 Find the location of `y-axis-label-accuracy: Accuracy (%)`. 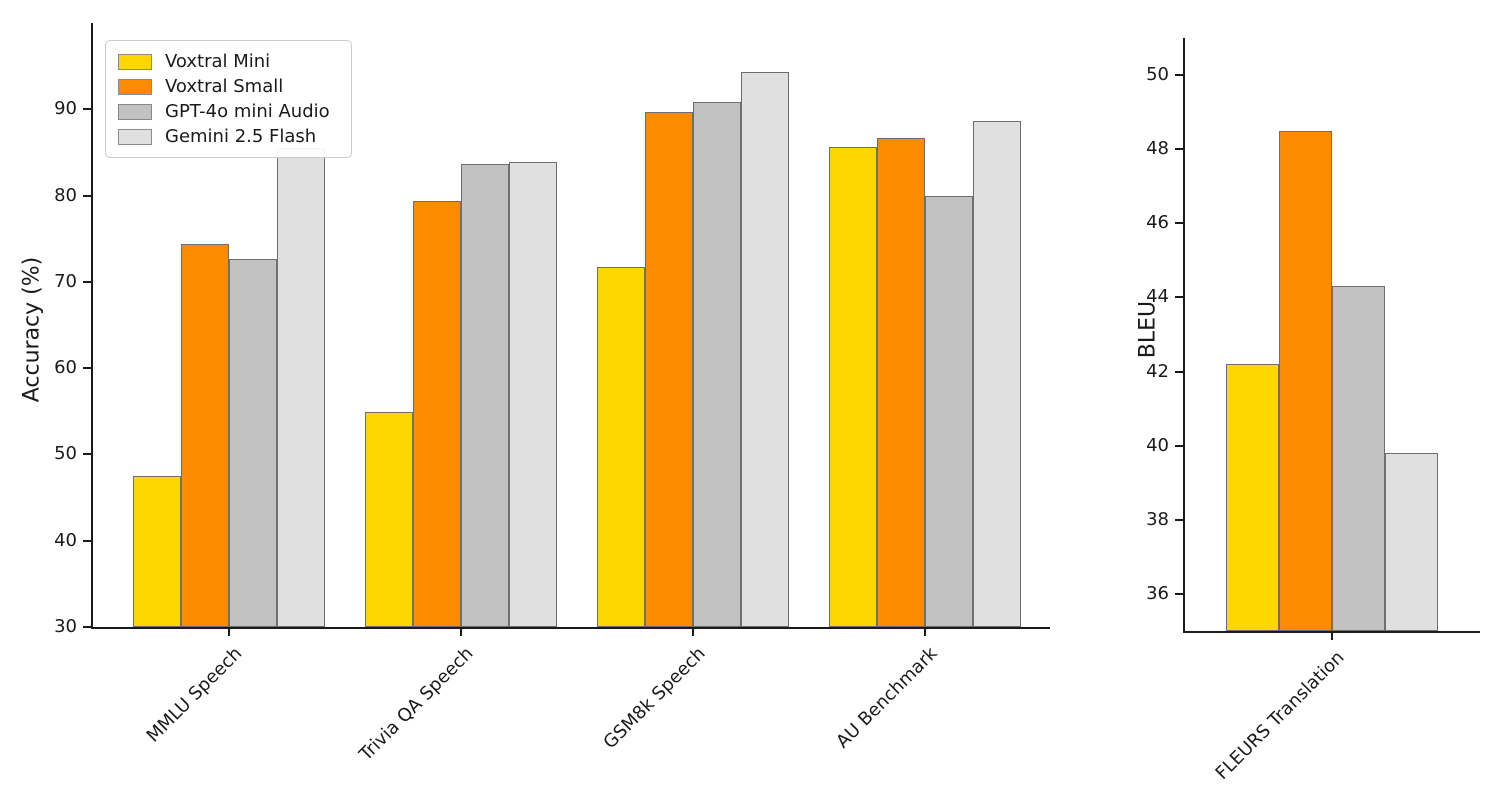

y-axis-label-accuracy: Accuracy (%) is located at coordinates (32, 329).